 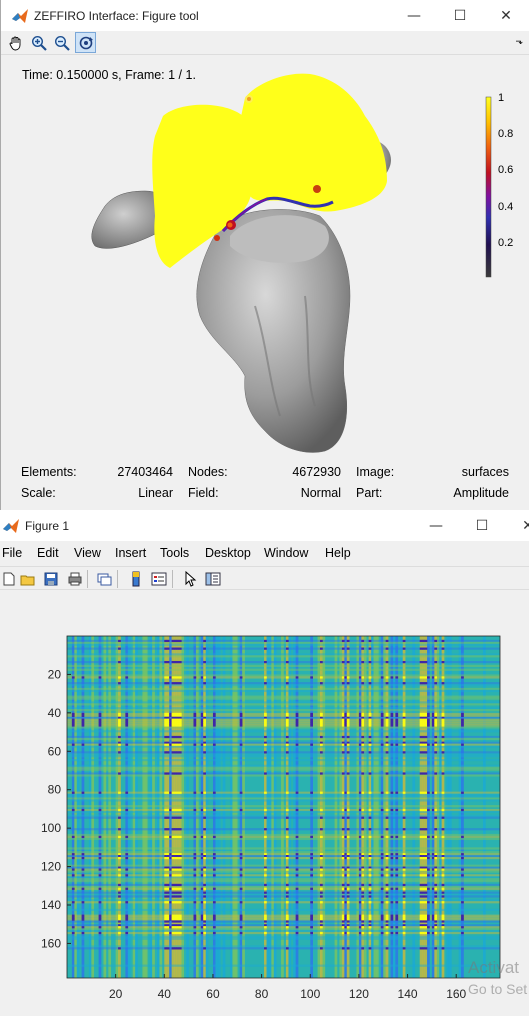 I want to click on menu-tools: Tools, so click(x=175, y=553).